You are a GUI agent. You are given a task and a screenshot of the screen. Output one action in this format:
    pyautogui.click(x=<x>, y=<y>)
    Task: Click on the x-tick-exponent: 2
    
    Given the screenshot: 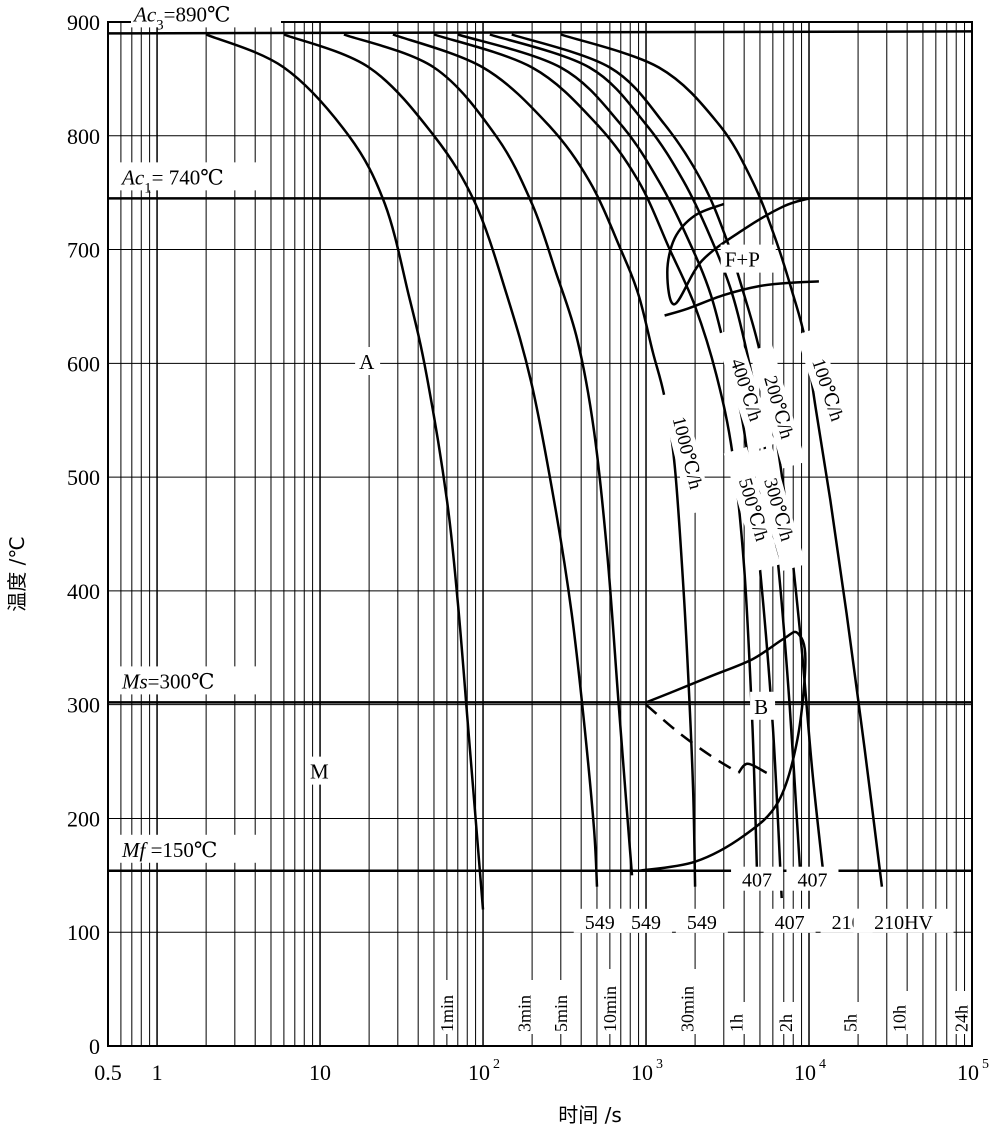 What is the action you would take?
    pyautogui.click(x=496, y=1064)
    